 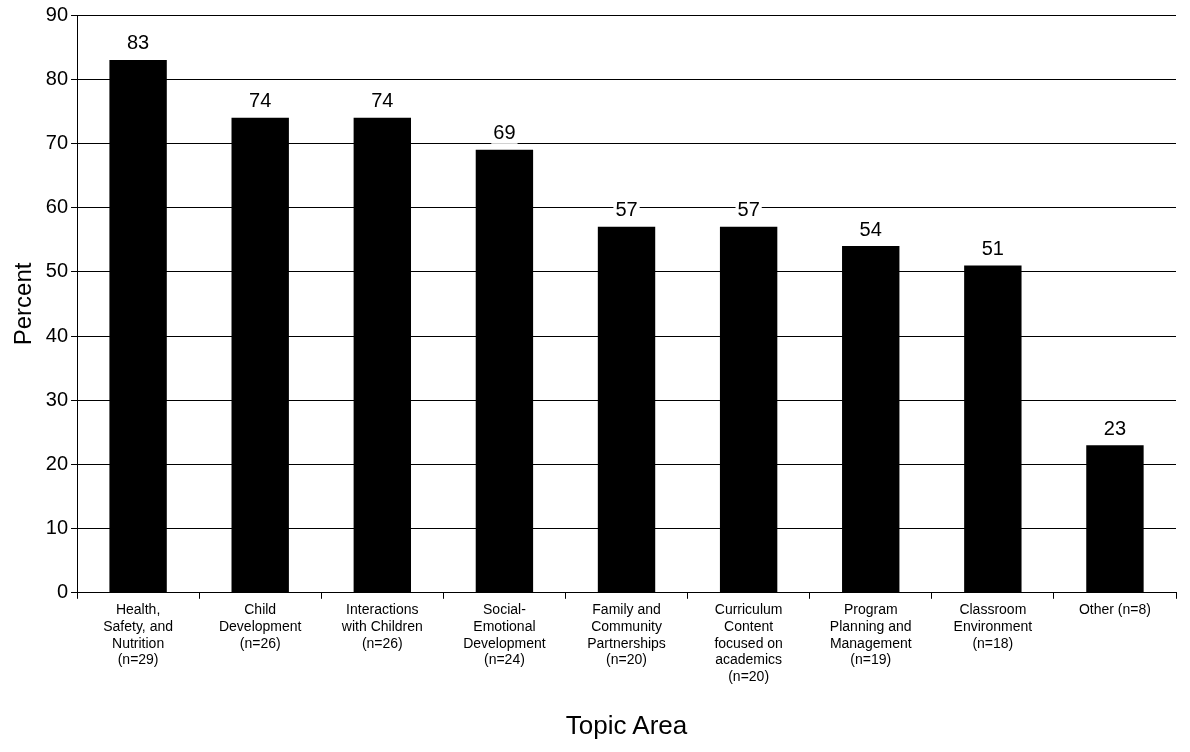 I want to click on y-tick-label: 0, so click(x=62, y=591).